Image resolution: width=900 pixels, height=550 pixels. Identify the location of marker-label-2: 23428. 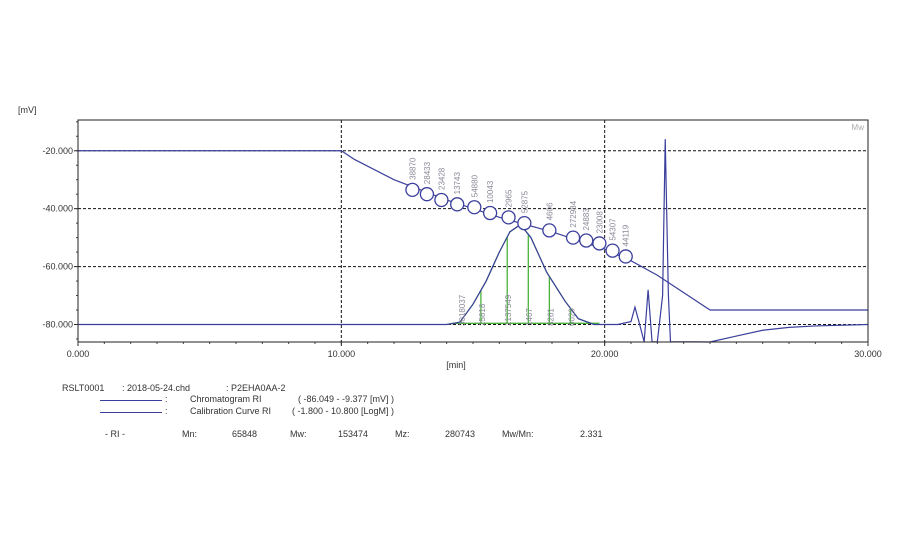
(441, 178).